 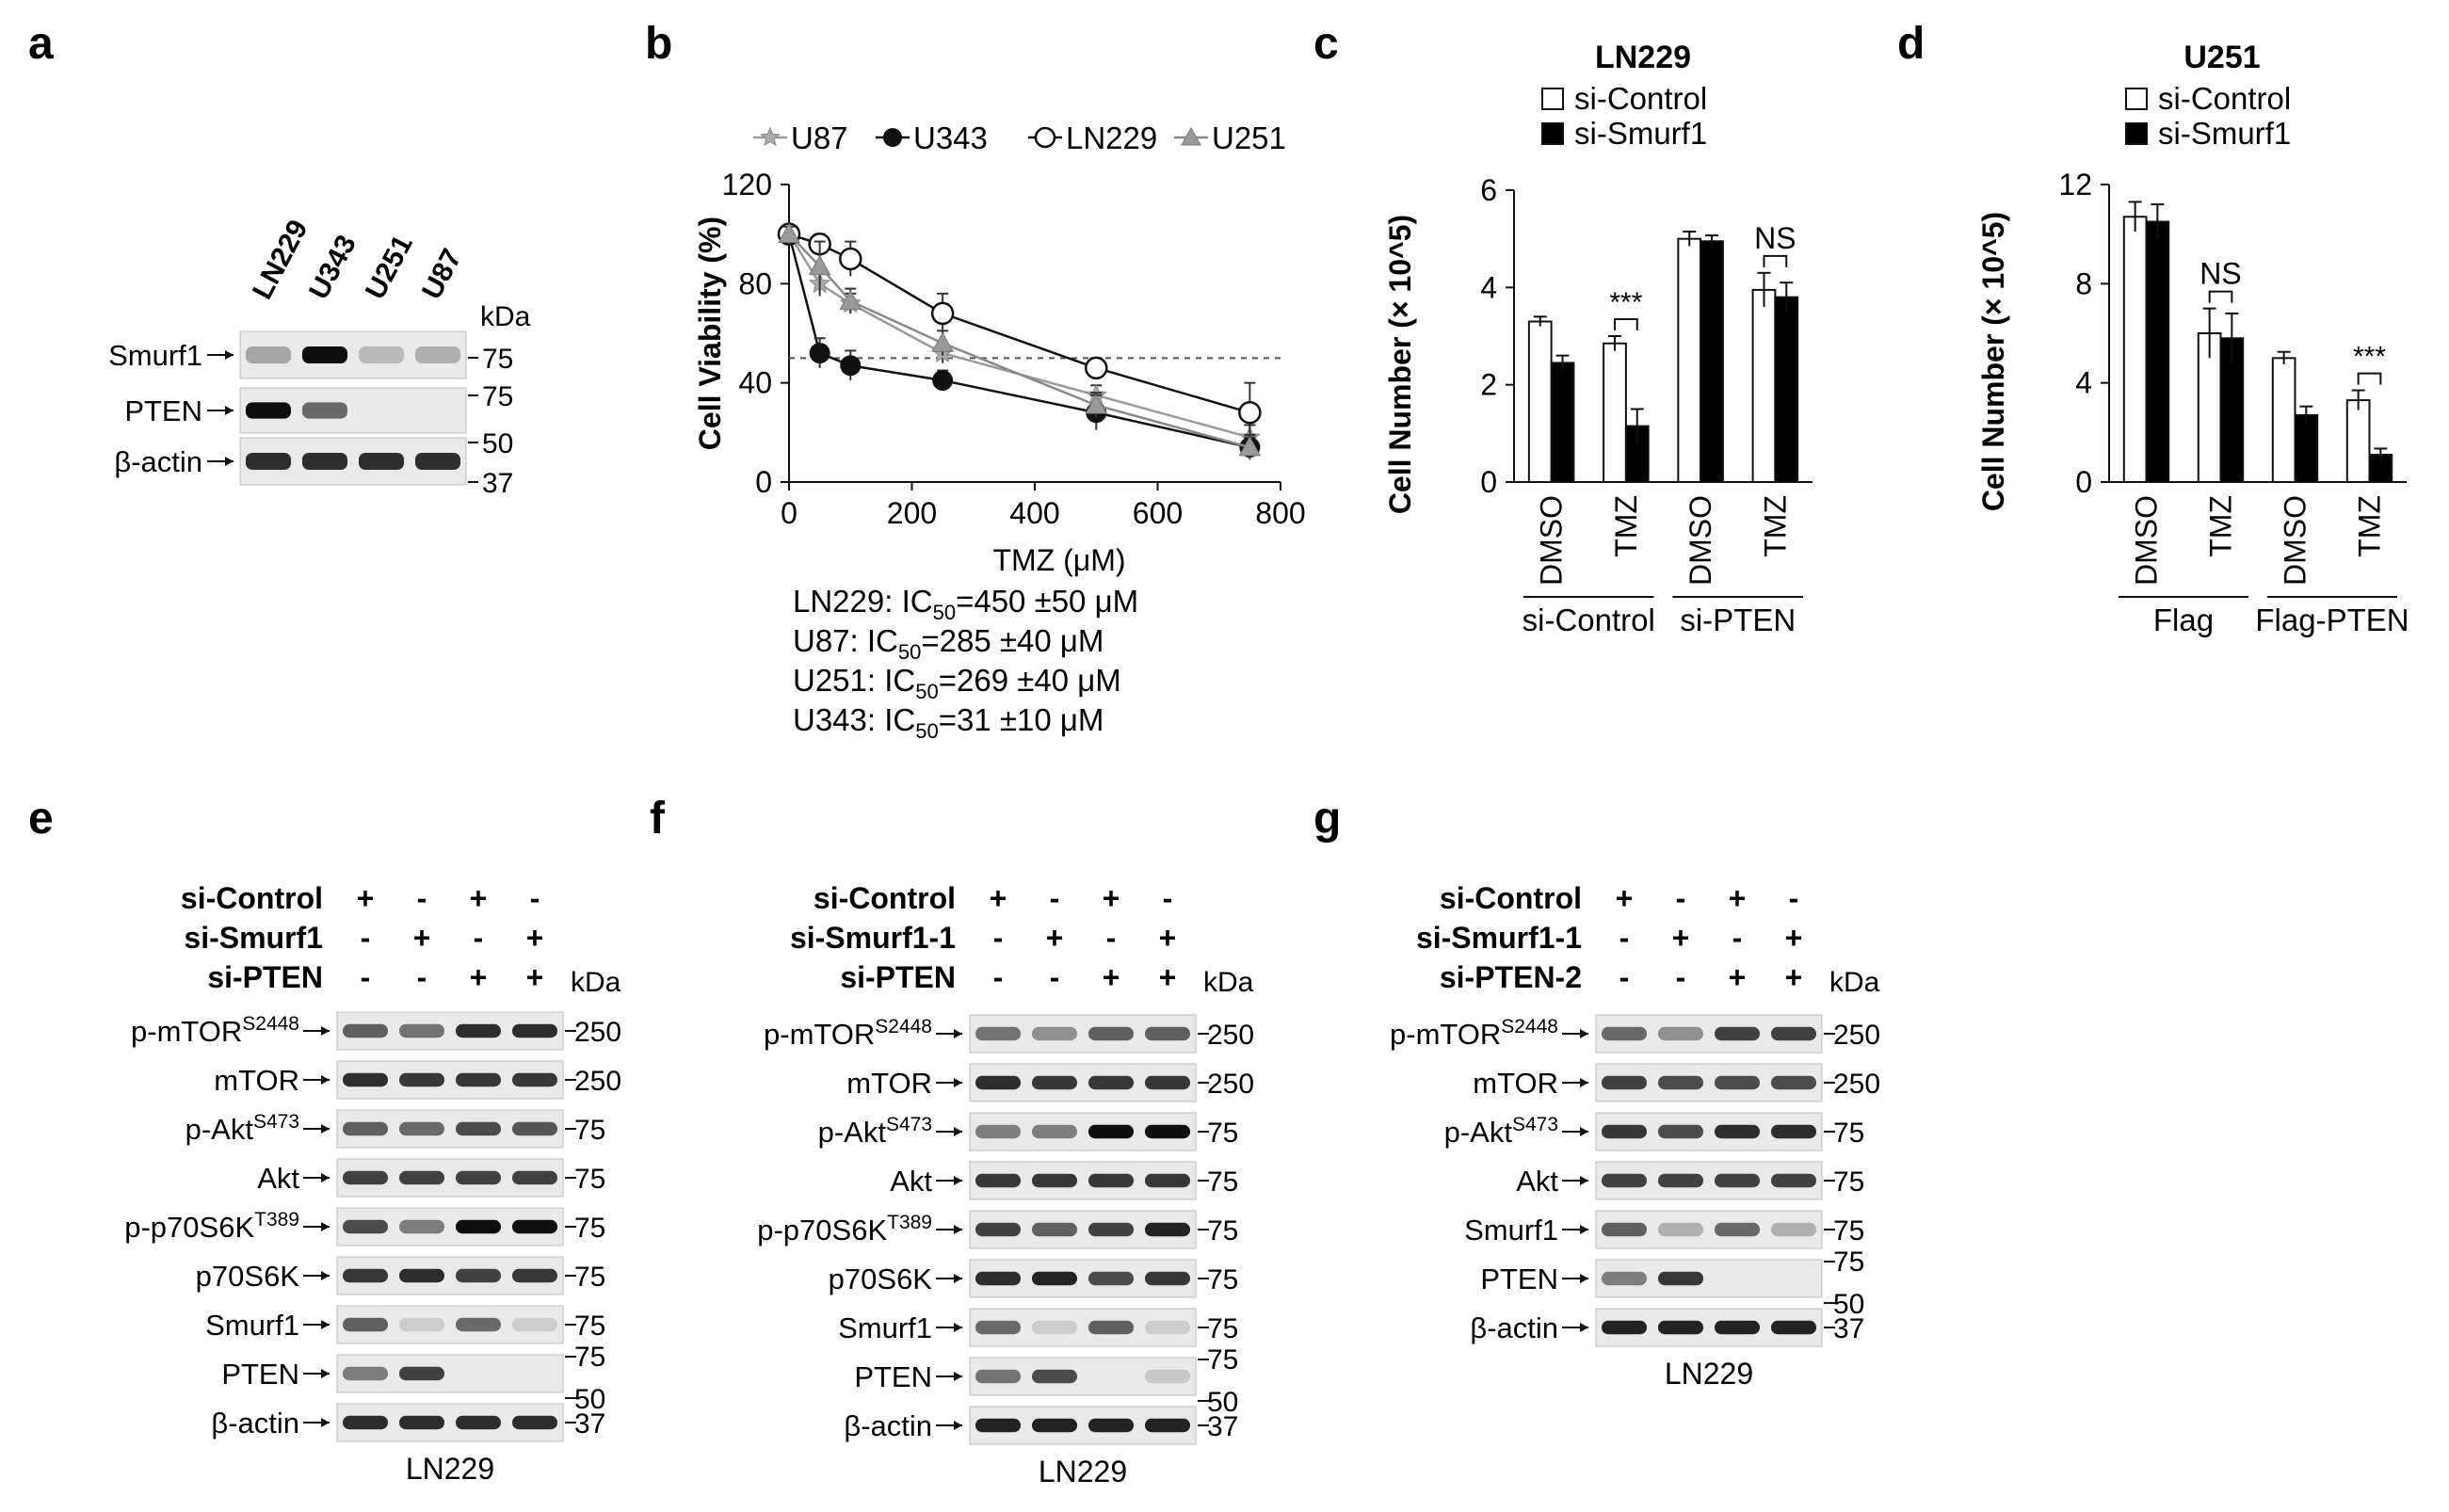 What do you see at coordinates (755, 283) in the screenshot?
I see `y-tick-label: 80` at bounding box center [755, 283].